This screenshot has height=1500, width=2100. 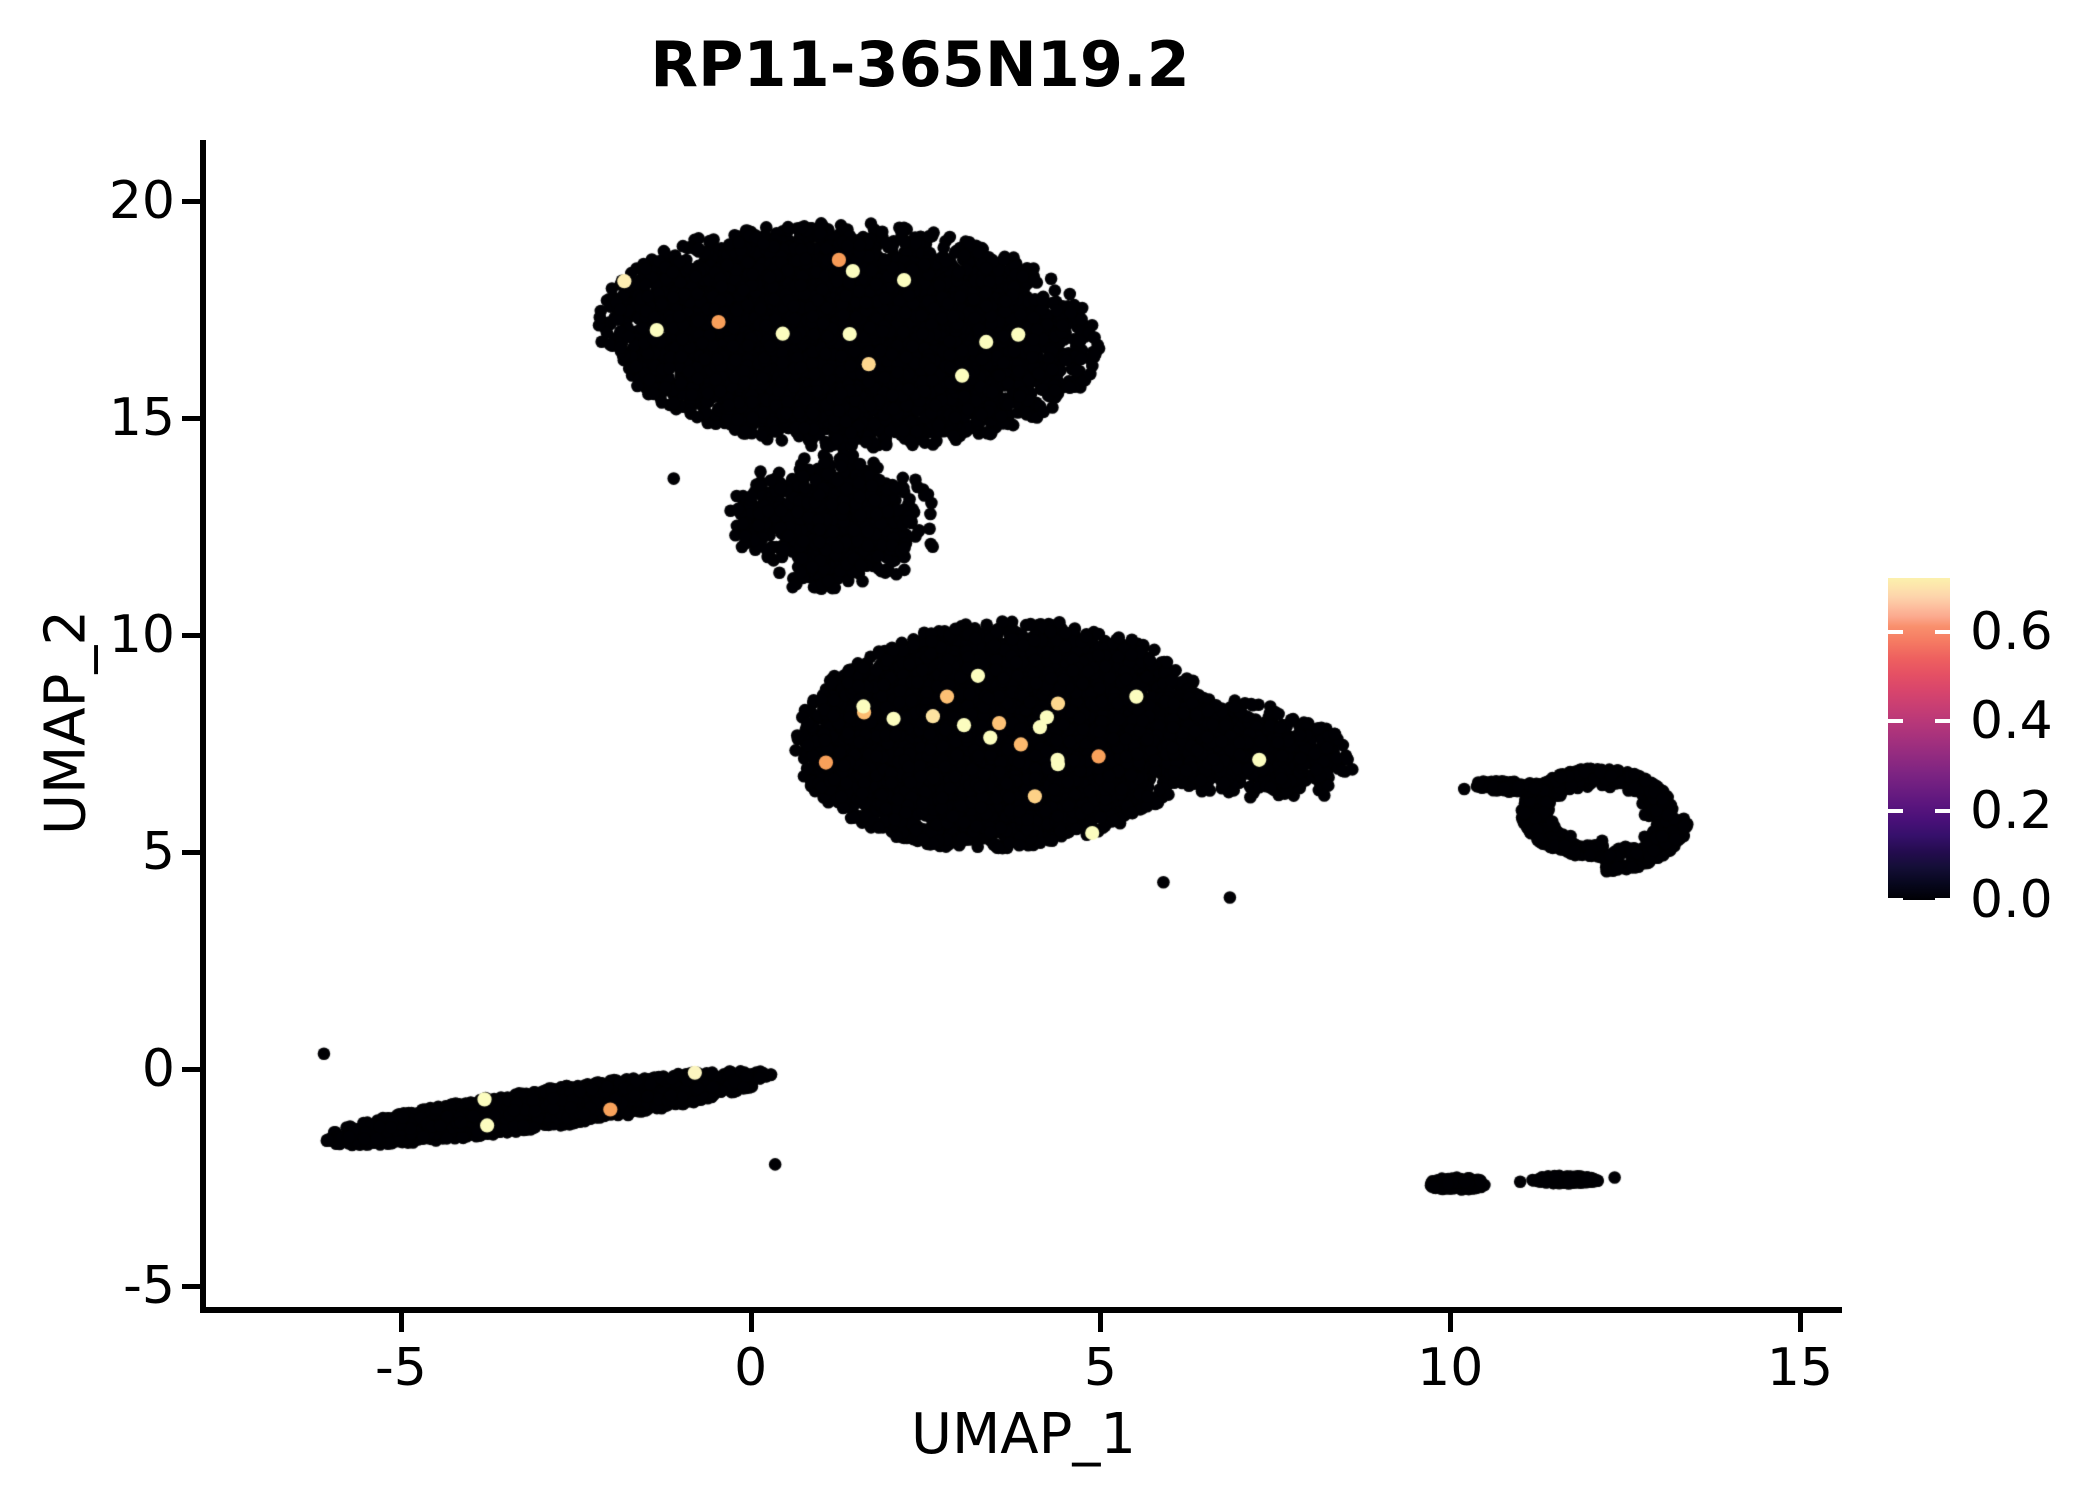 I want to click on x-axis-title: UMAP_1, so click(x=1023, y=1434).